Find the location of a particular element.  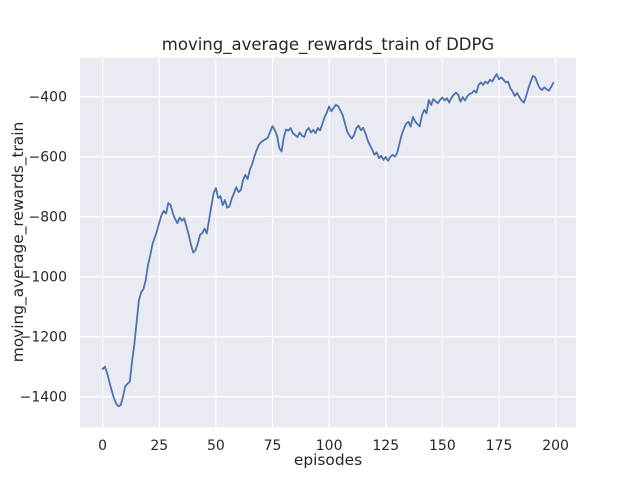

y-tick-label: −400 is located at coordinates (48, 98).